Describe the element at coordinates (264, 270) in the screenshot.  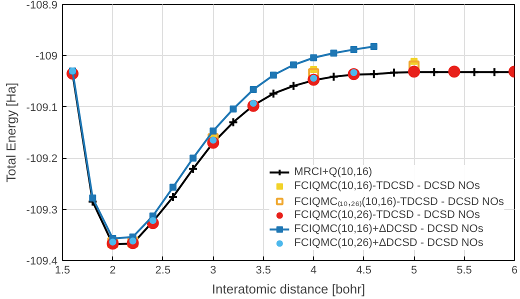
I see `x-tick-label: 3.5` at that location.